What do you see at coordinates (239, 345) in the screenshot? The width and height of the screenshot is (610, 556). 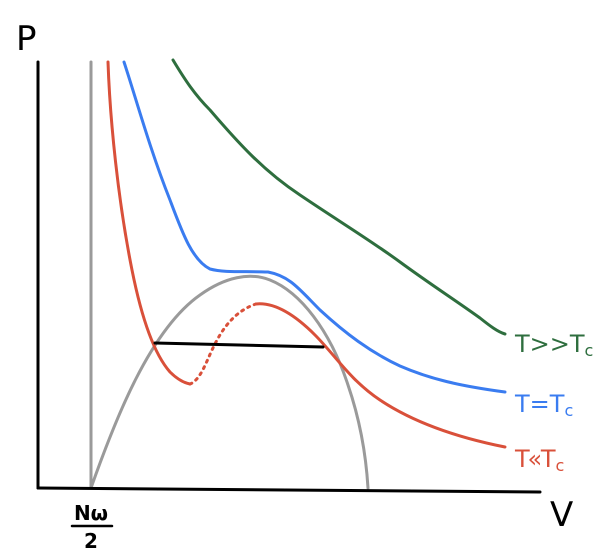 I see `coexistence-tie-line` at bounding box center [239, 345].